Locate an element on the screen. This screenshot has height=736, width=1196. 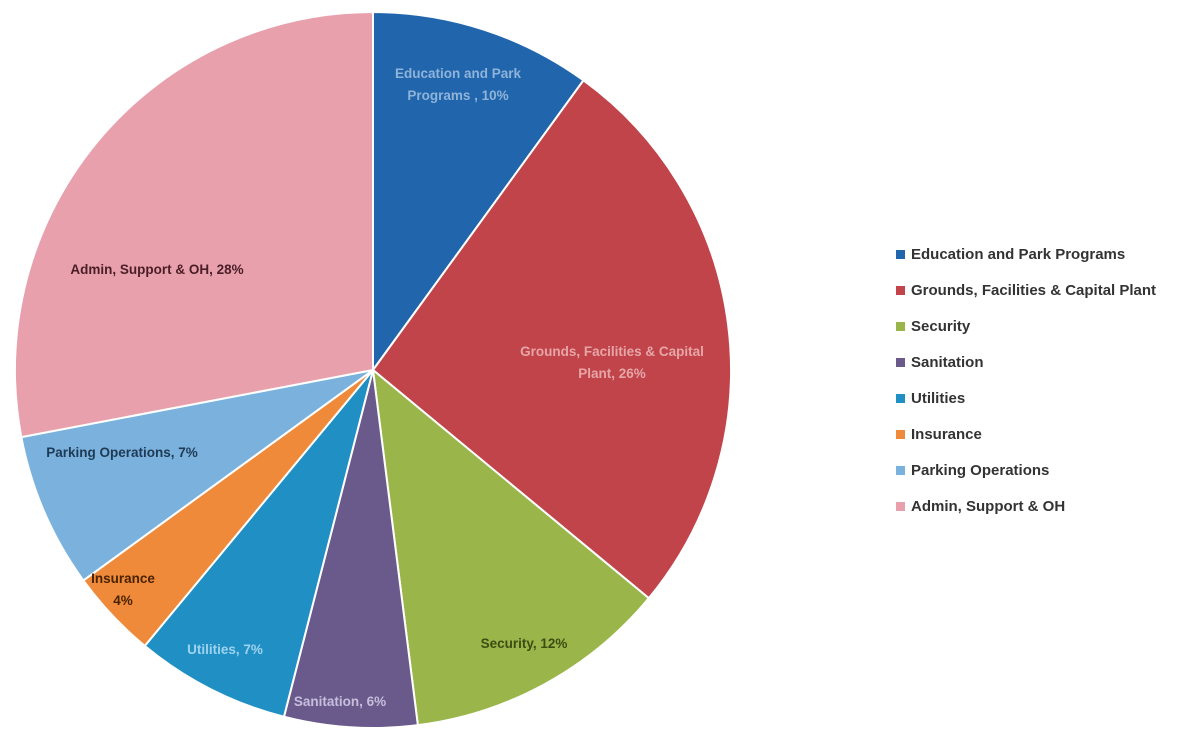
legend-label: Admin, Support & OH is located at coordinates (988, 506).